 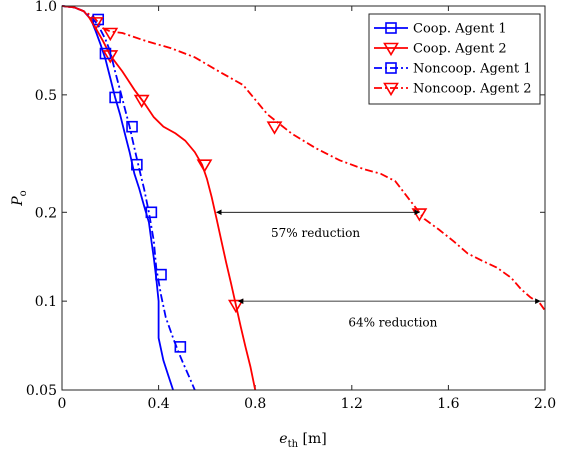 What do you see at coordinates (46, 7) in the screenshot?
I see `y-tick-label: 1.0` at bounding box center [46, 7].